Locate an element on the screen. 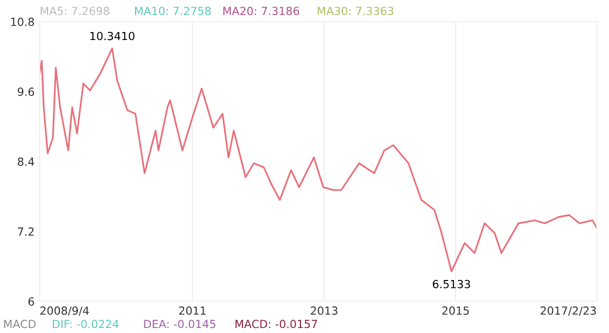  x-tick-label: 2011 is located at coordinates (192, 310).